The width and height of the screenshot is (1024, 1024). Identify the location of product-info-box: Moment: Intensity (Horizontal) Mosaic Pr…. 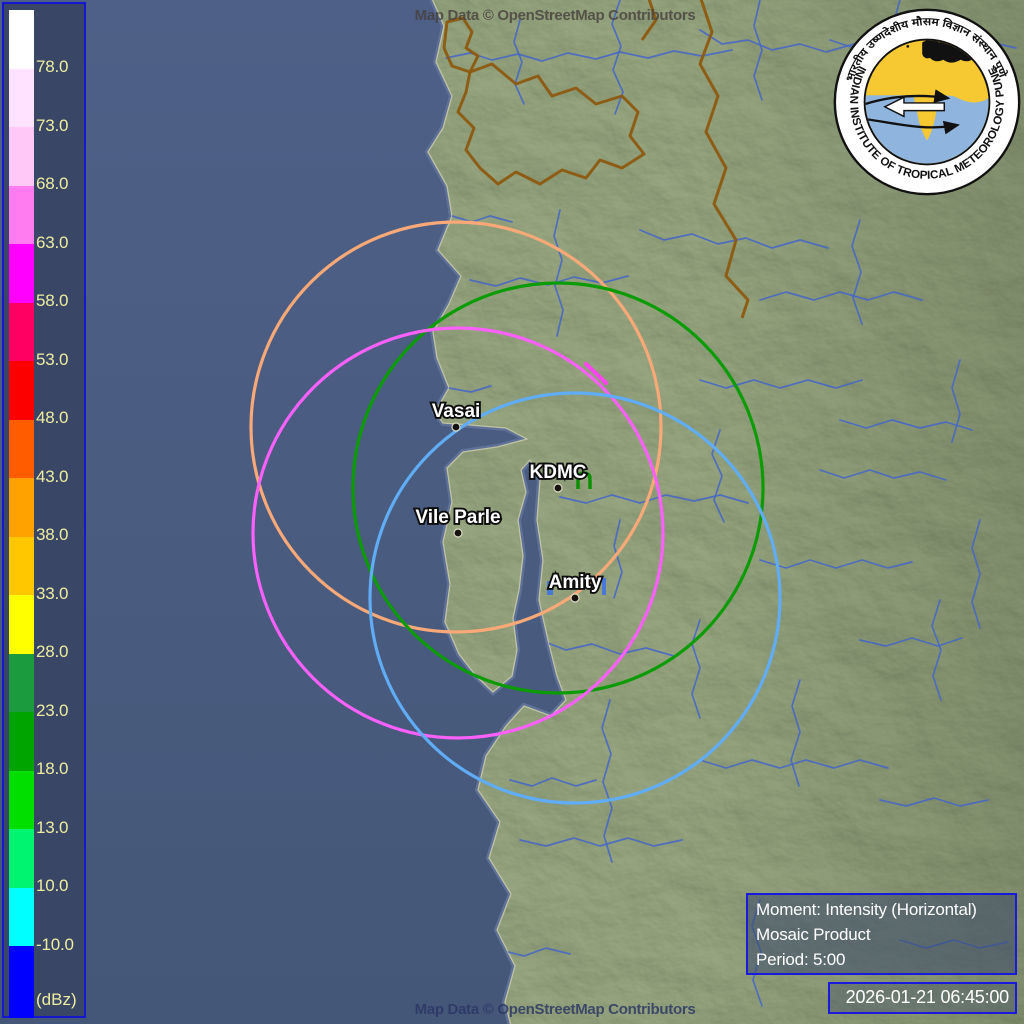
(881, 934).